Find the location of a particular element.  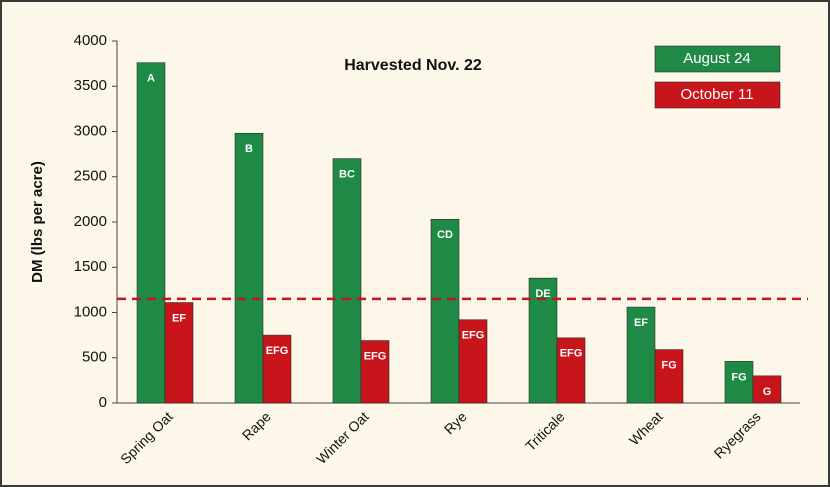

y-tick-label: 0 is located at coordinates (103, 402).